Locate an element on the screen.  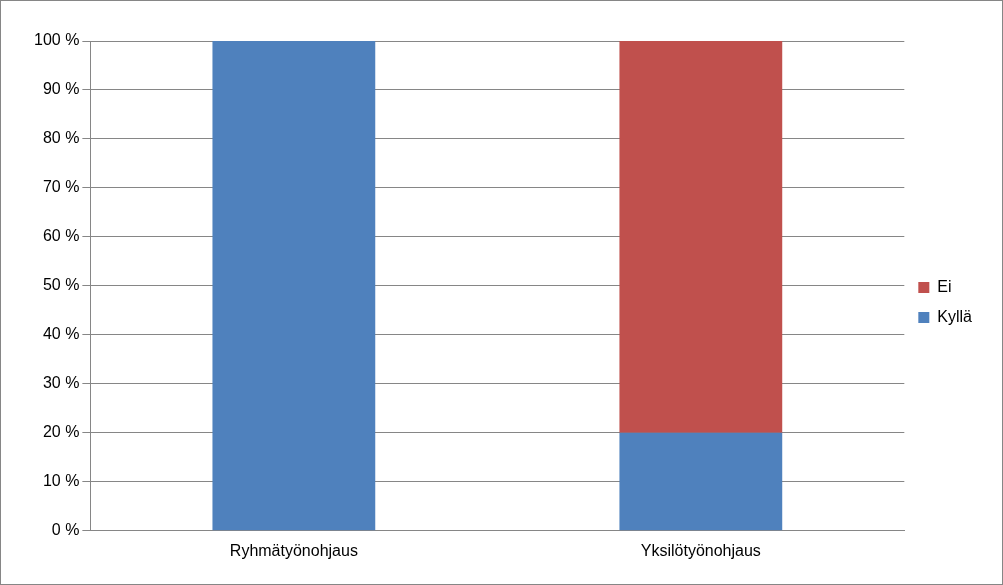
y-tick-label: 30 % is located at coordinates (61, 383).